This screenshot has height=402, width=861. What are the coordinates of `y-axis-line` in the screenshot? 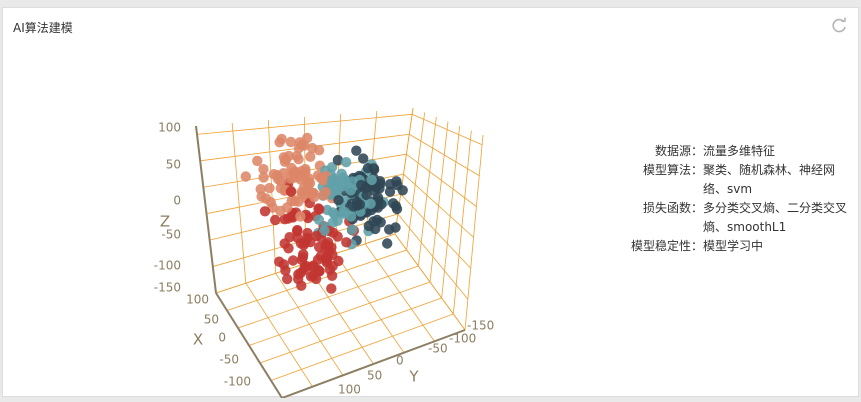 It's located at (373, 363).